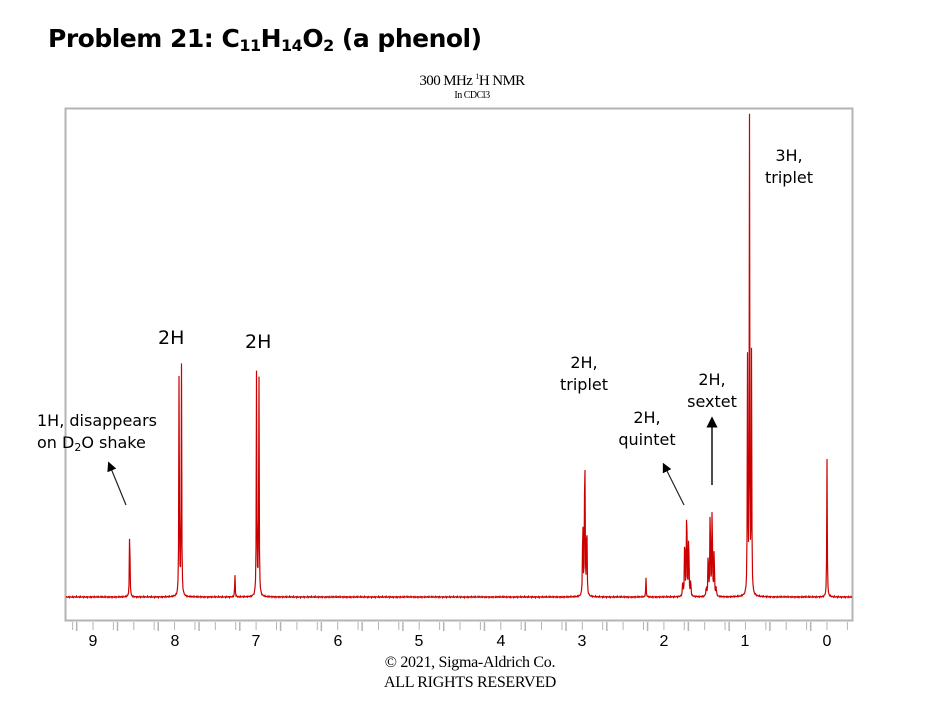 The image size is (949, 714). What do you see at coordinates (271, 38) in the screenshot?
I see `title-text: H` at bounding box center [271, 38].